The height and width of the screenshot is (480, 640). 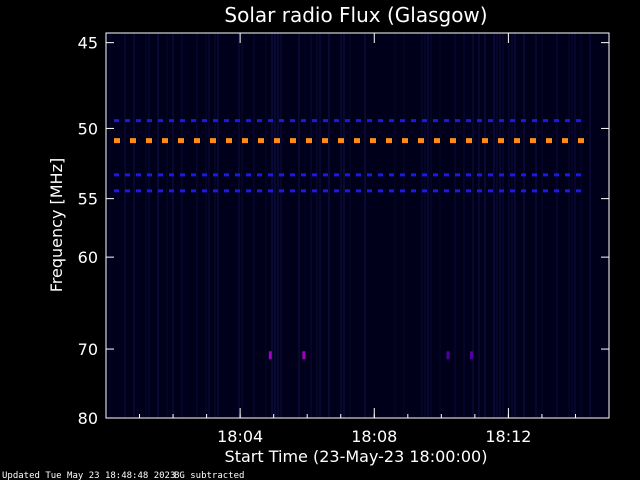 I want to click on y-tick-label-3: 60, so click(x=88, y=257).